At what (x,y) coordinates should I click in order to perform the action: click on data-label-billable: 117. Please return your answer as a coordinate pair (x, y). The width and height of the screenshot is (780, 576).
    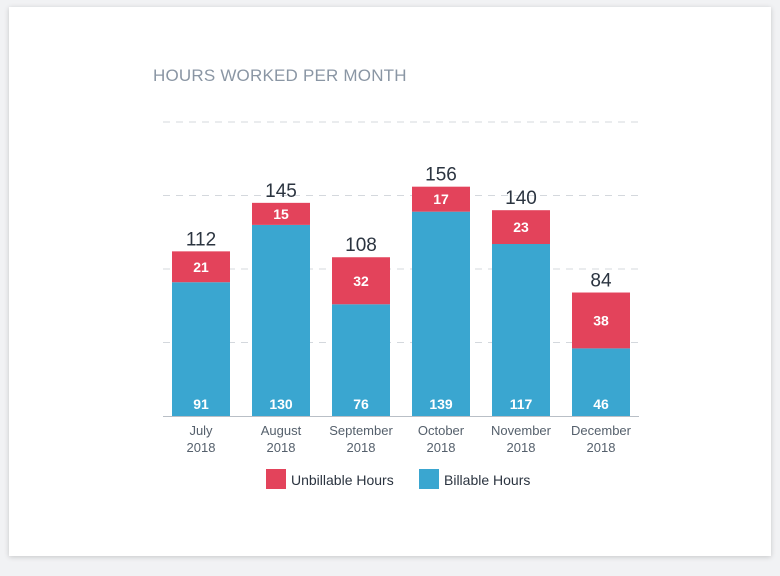
    Looking at the image, I should click on (521, 404).